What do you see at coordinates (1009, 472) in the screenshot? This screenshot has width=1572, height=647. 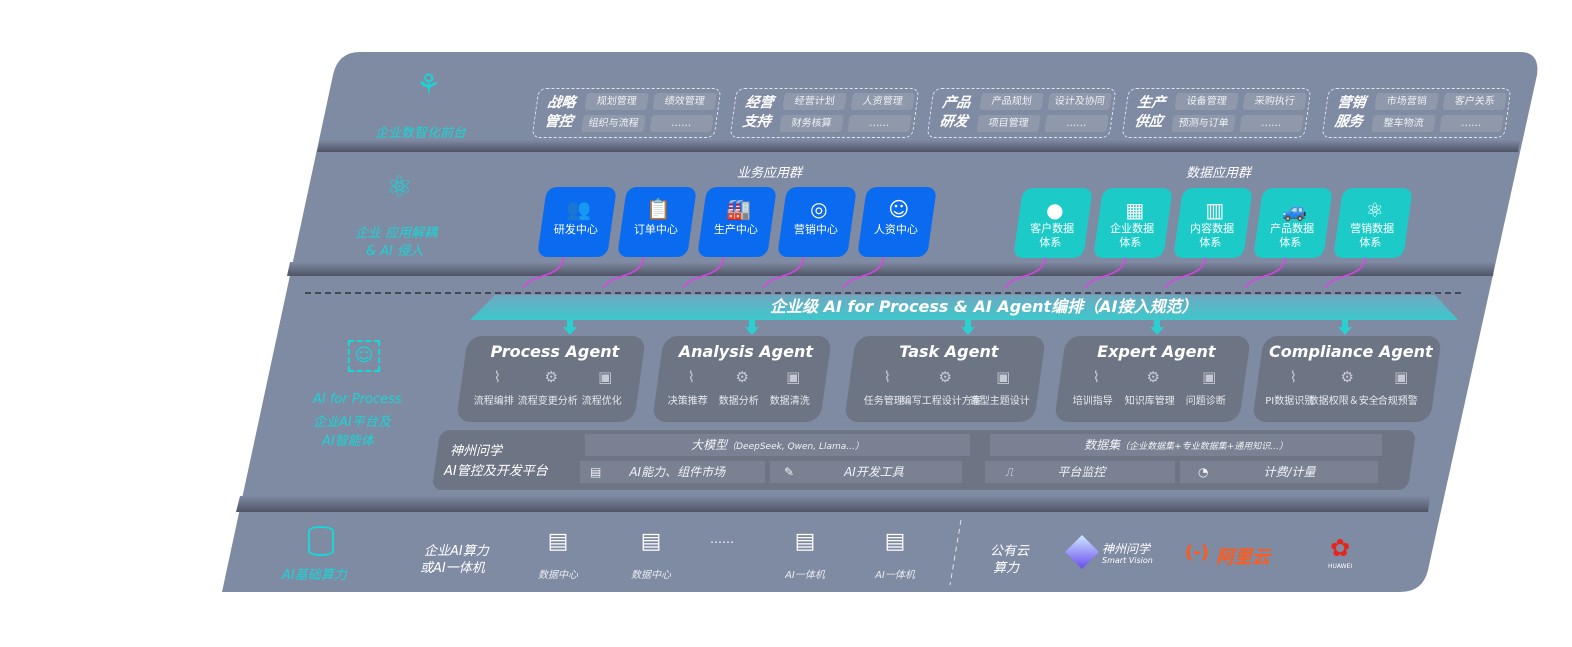 I see `monitor-icon: ⎍` at bounding box center [1009, 472].